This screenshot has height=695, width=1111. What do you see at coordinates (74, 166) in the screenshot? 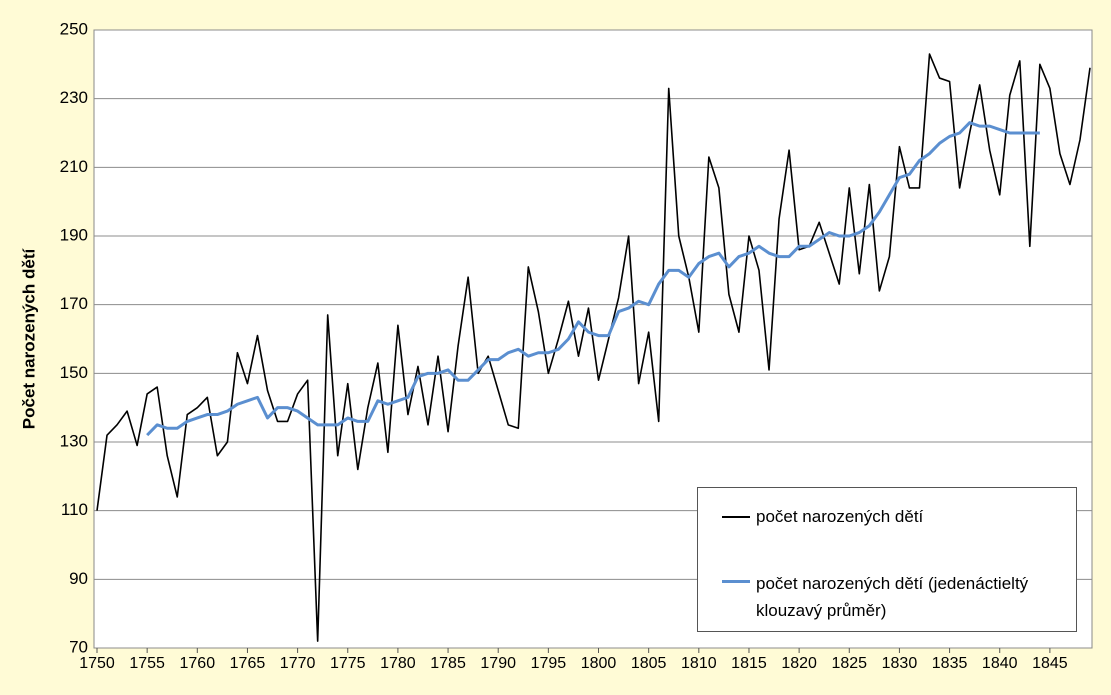
I see `y-tick-label: 210` at bounding box center [74, 166].